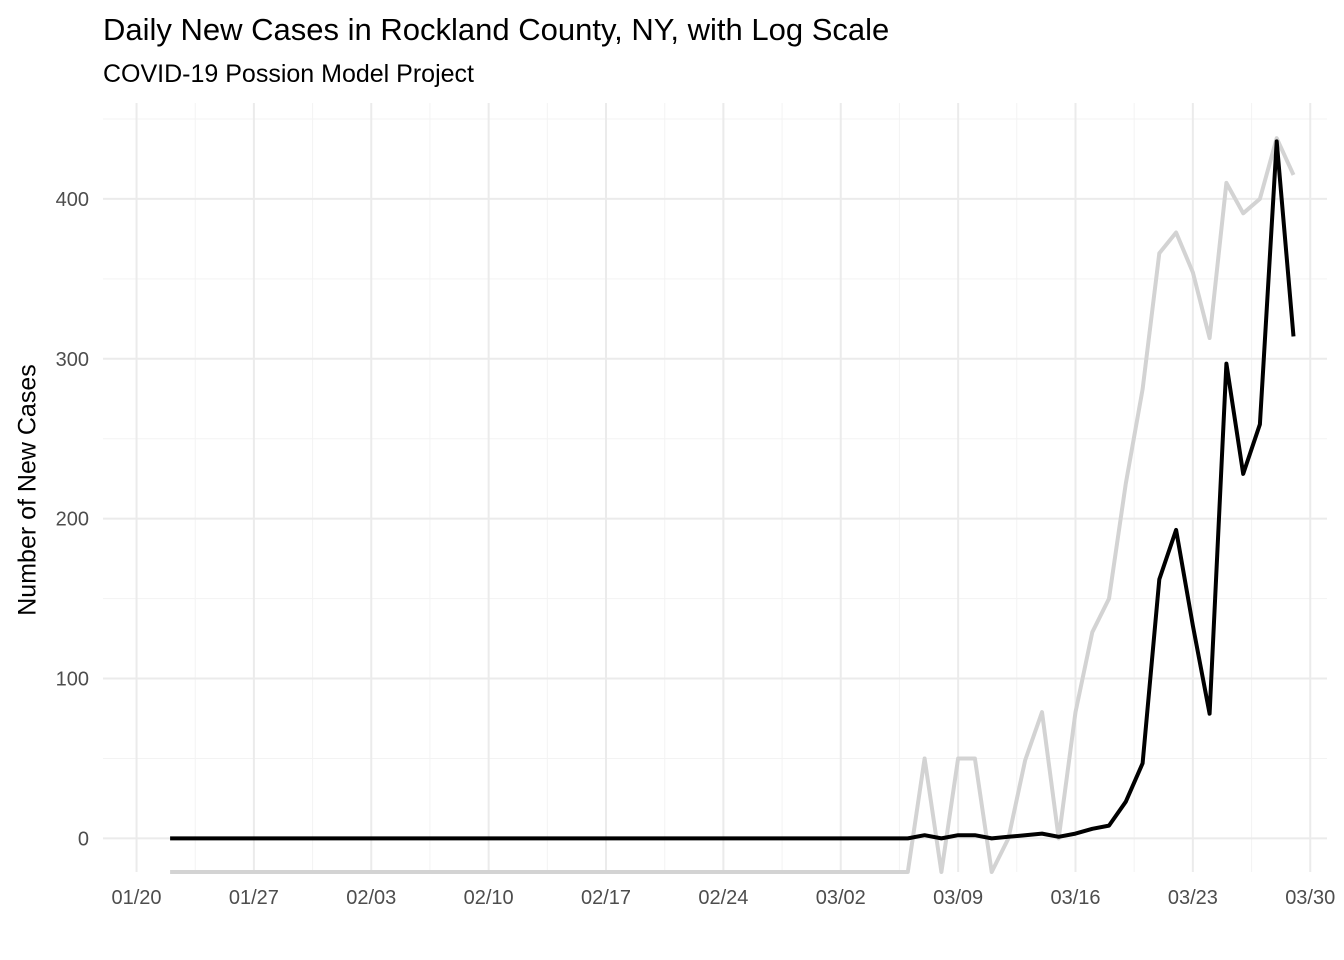 This screenshot has width=1344, height=960. Describe the element at coordinates (1075, 898) in the screenshot. I see `x-tick-label: 03/16` at that location.